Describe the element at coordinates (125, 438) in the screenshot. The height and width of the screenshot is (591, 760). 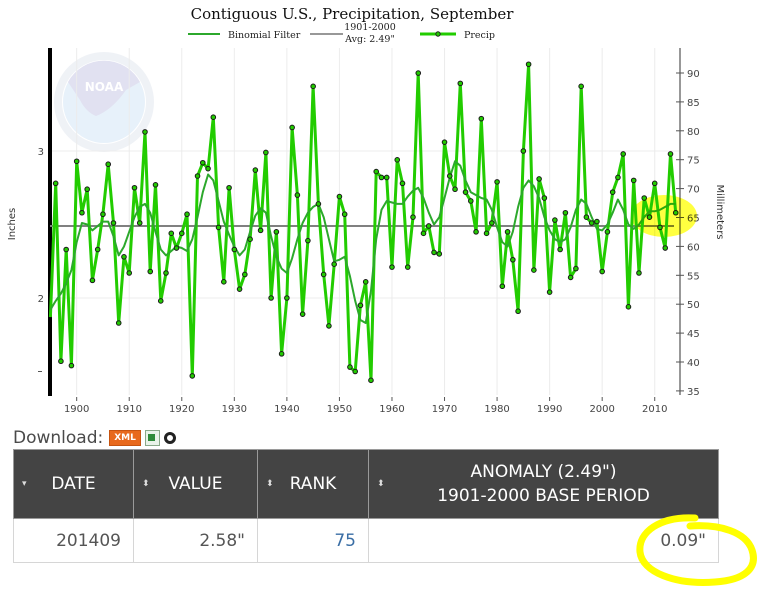
I see `download-xml-button: XML` at that location.